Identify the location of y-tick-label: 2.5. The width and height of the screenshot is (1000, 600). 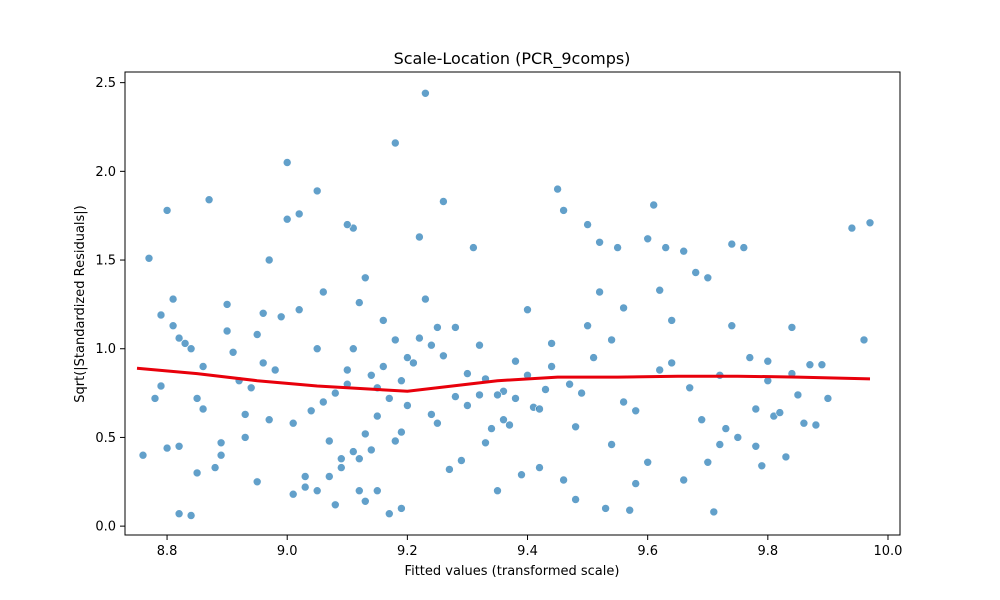
(105, 83).